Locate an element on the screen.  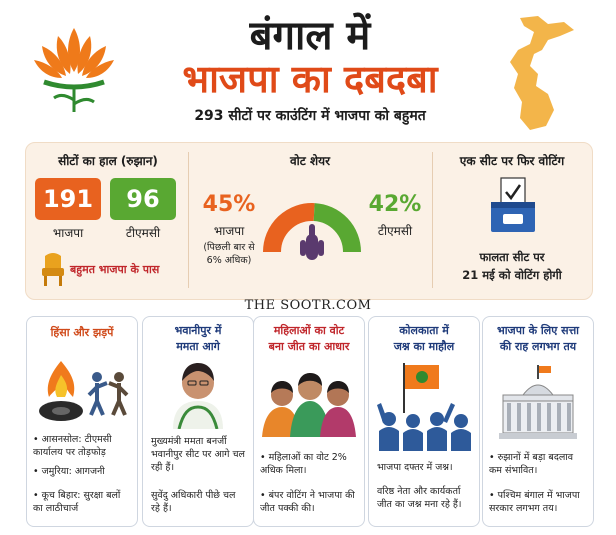
throne-icon is located at coordinates (53, 270).